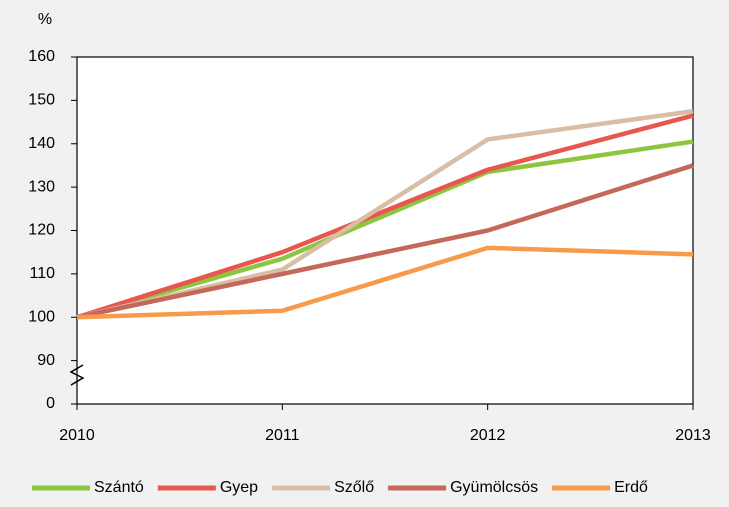 This screenshot has height=507, width=729. What do you see at coordinates (77, 435) in the screenshot?
I see `x-tick-label: 2010` at bounding box center [77, 435].